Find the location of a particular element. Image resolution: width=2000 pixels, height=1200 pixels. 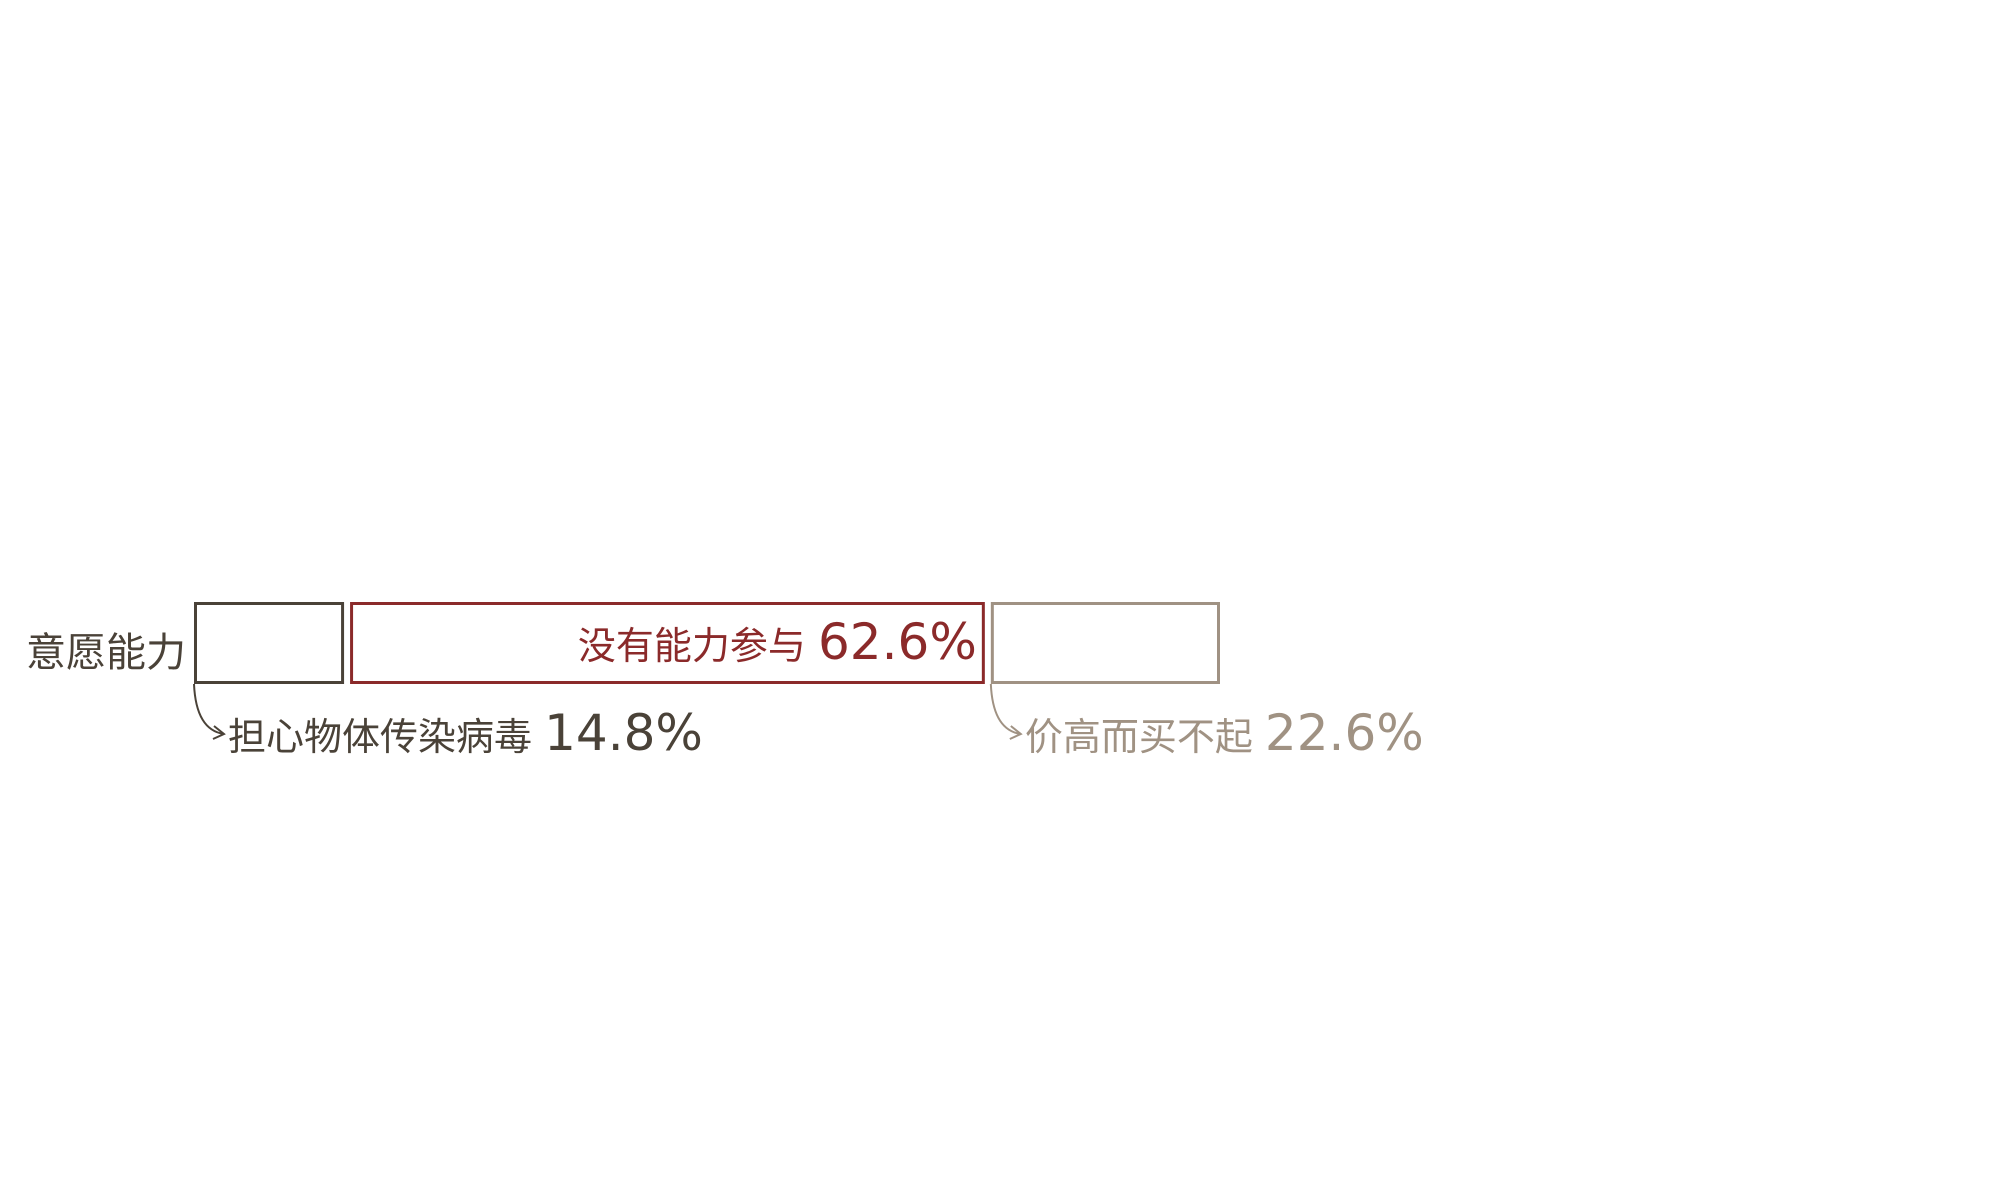

segment-category-3: 价高而买不起 is located at coordinates (1145, 737).